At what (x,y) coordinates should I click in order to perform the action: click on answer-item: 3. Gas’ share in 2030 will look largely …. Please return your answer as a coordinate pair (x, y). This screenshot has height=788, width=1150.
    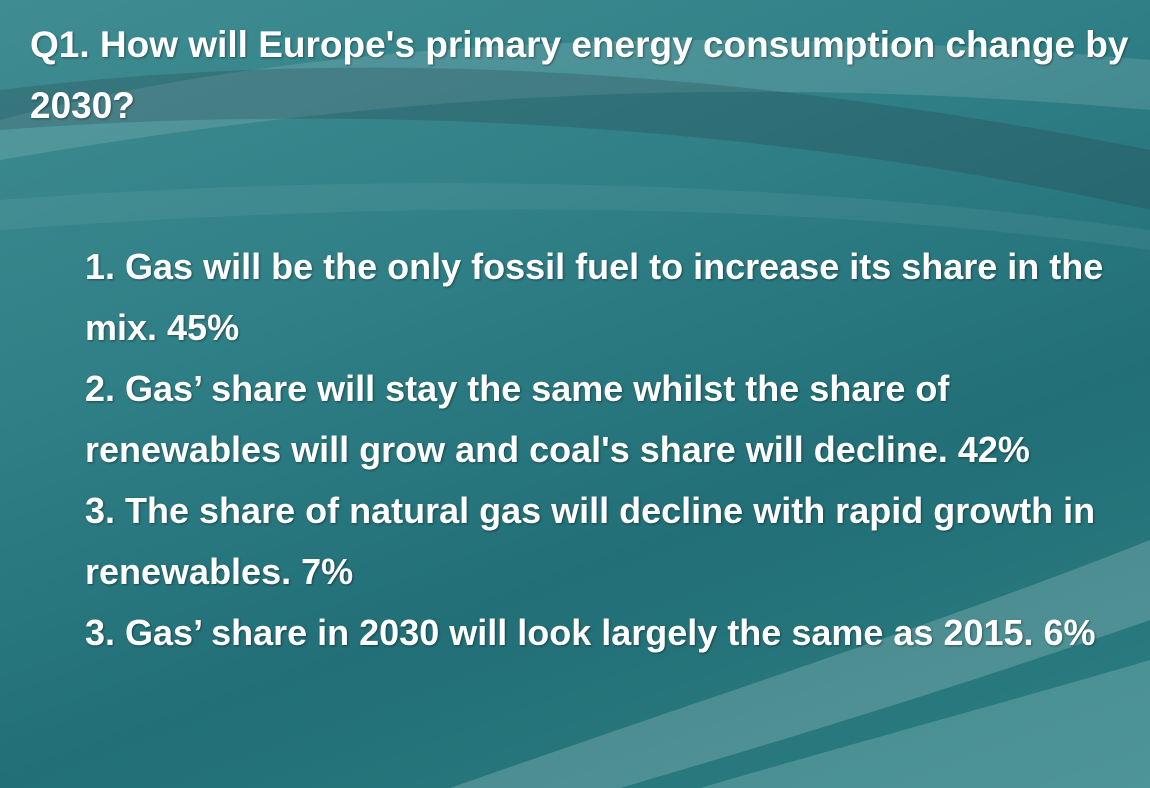
    Looking at the image, I should click on (590, 632).